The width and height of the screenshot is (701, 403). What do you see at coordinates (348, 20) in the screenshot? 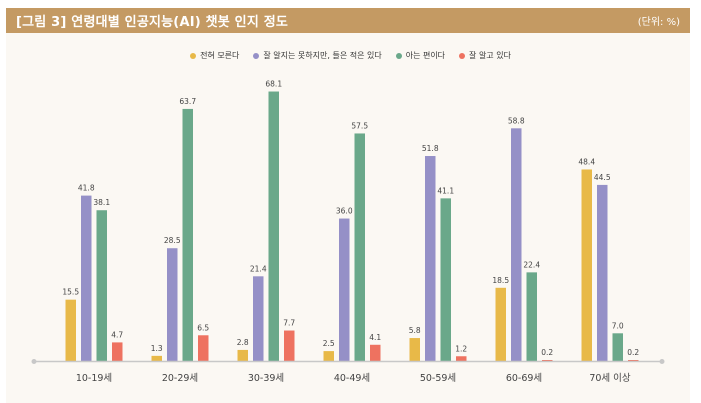
I see `figure-header: [그림 3] 연령대별 인공지능(AI) 챗봇 인지 정도 (단위: %)` at bounding box center [348, 20].